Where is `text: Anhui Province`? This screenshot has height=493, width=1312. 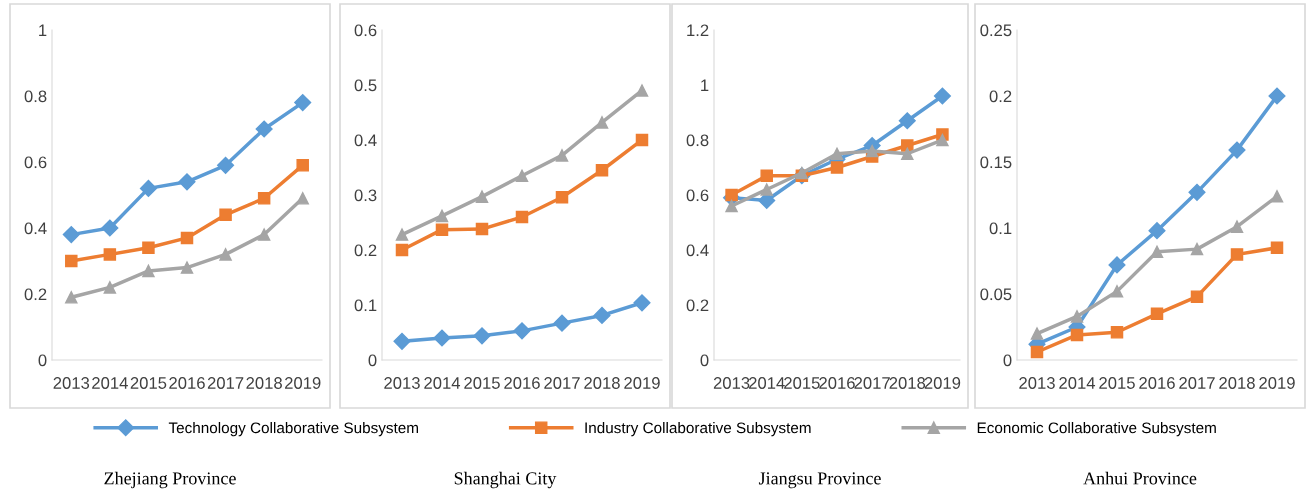 text: Anhui Province is located at coordinates (1140, 478).